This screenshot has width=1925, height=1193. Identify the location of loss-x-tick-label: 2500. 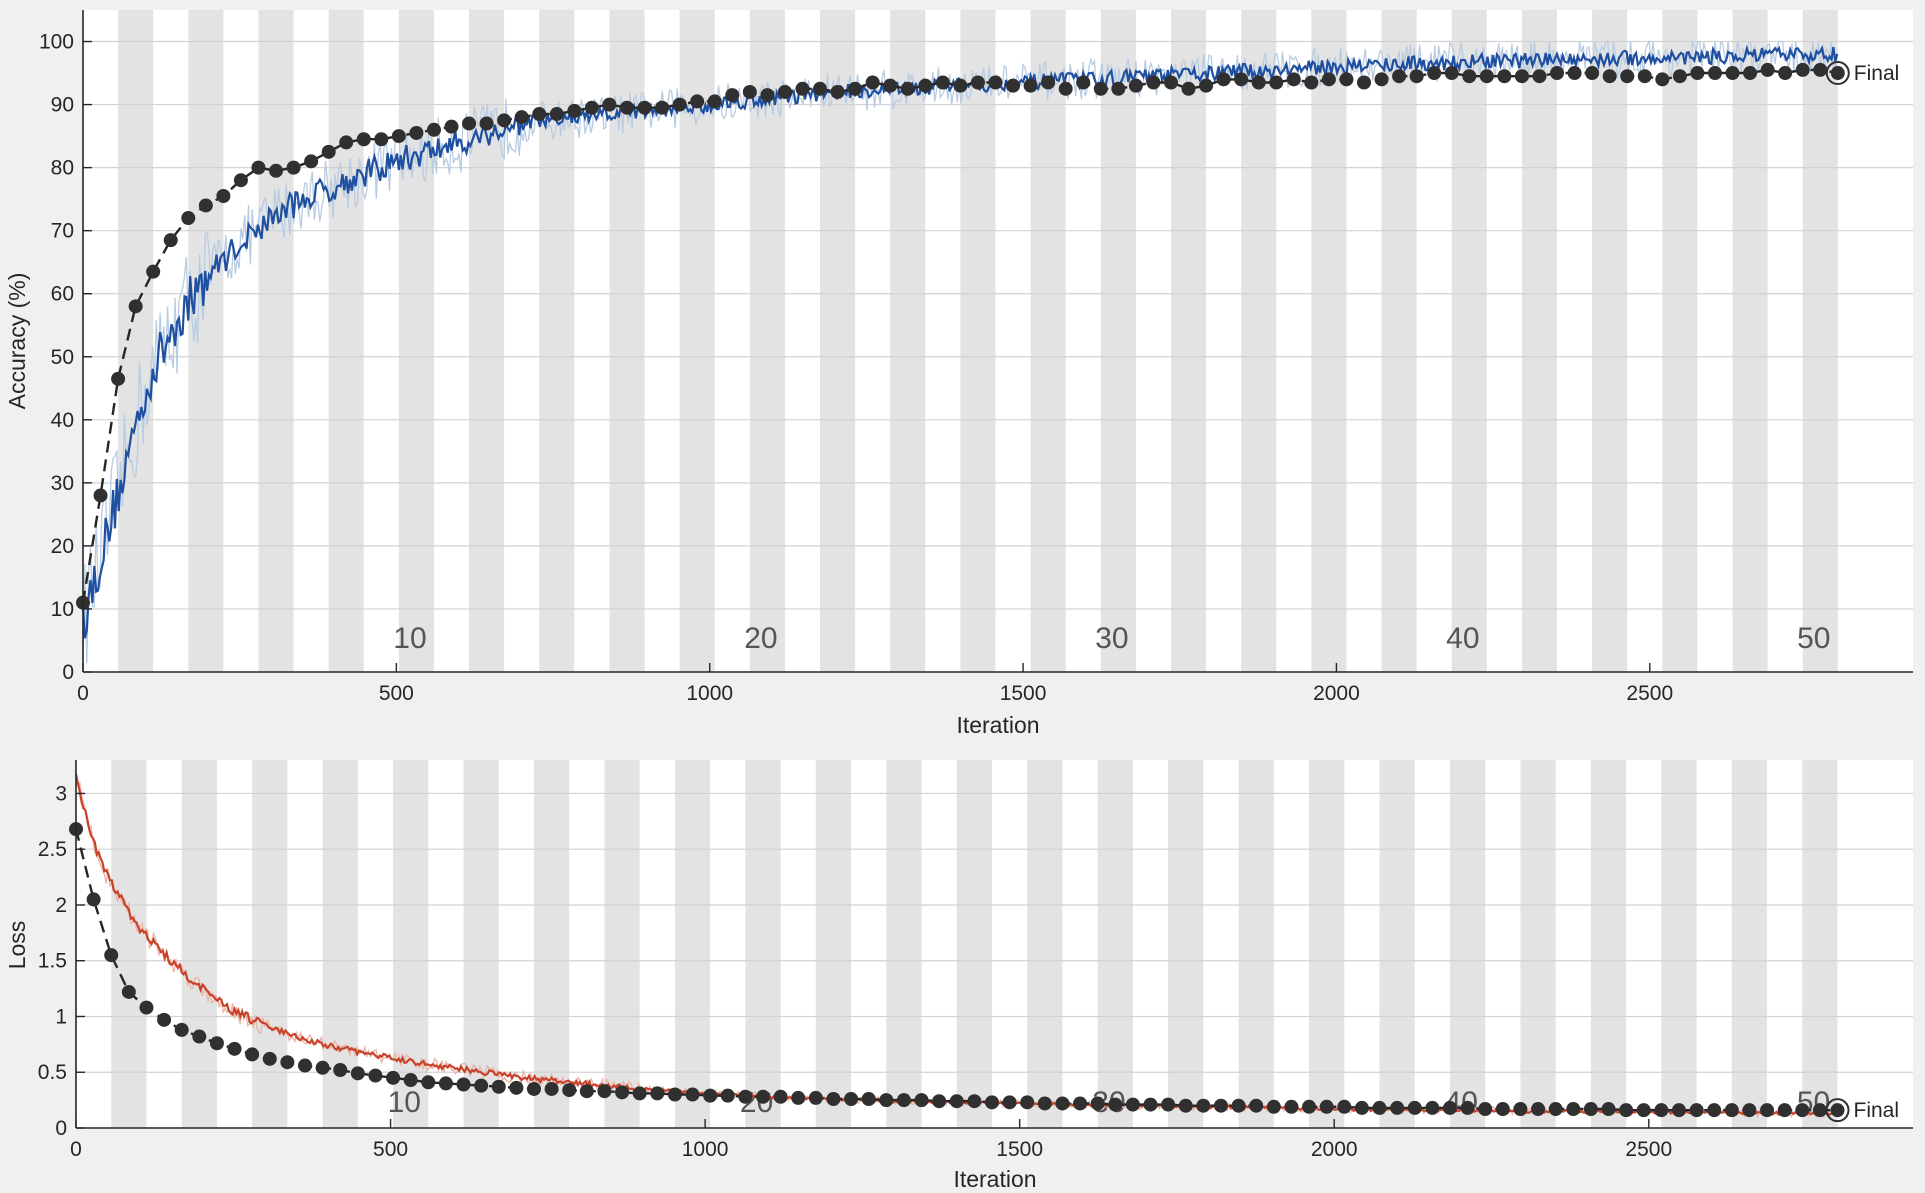
(1648, 1149).